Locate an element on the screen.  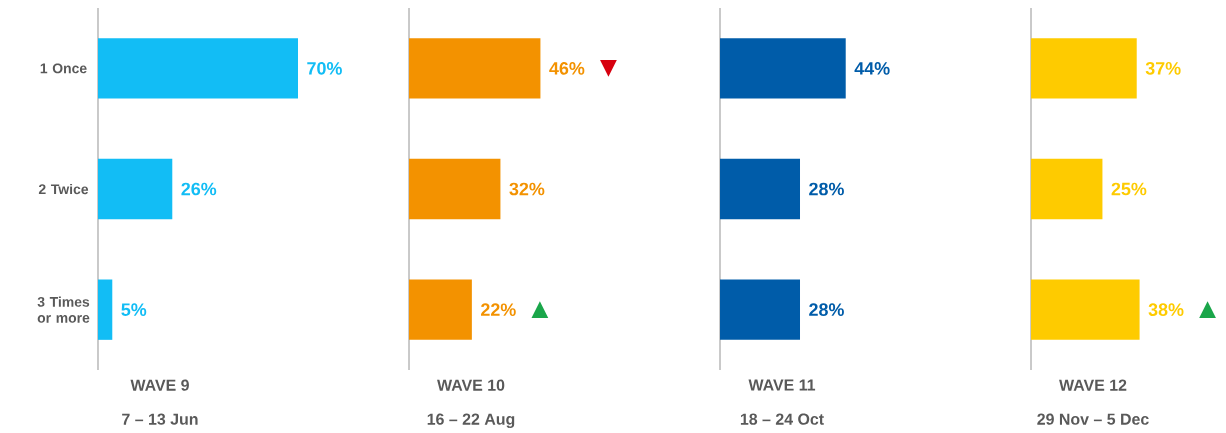
y-tick-label: 3 Times or more is located at coordinates (63, 309).